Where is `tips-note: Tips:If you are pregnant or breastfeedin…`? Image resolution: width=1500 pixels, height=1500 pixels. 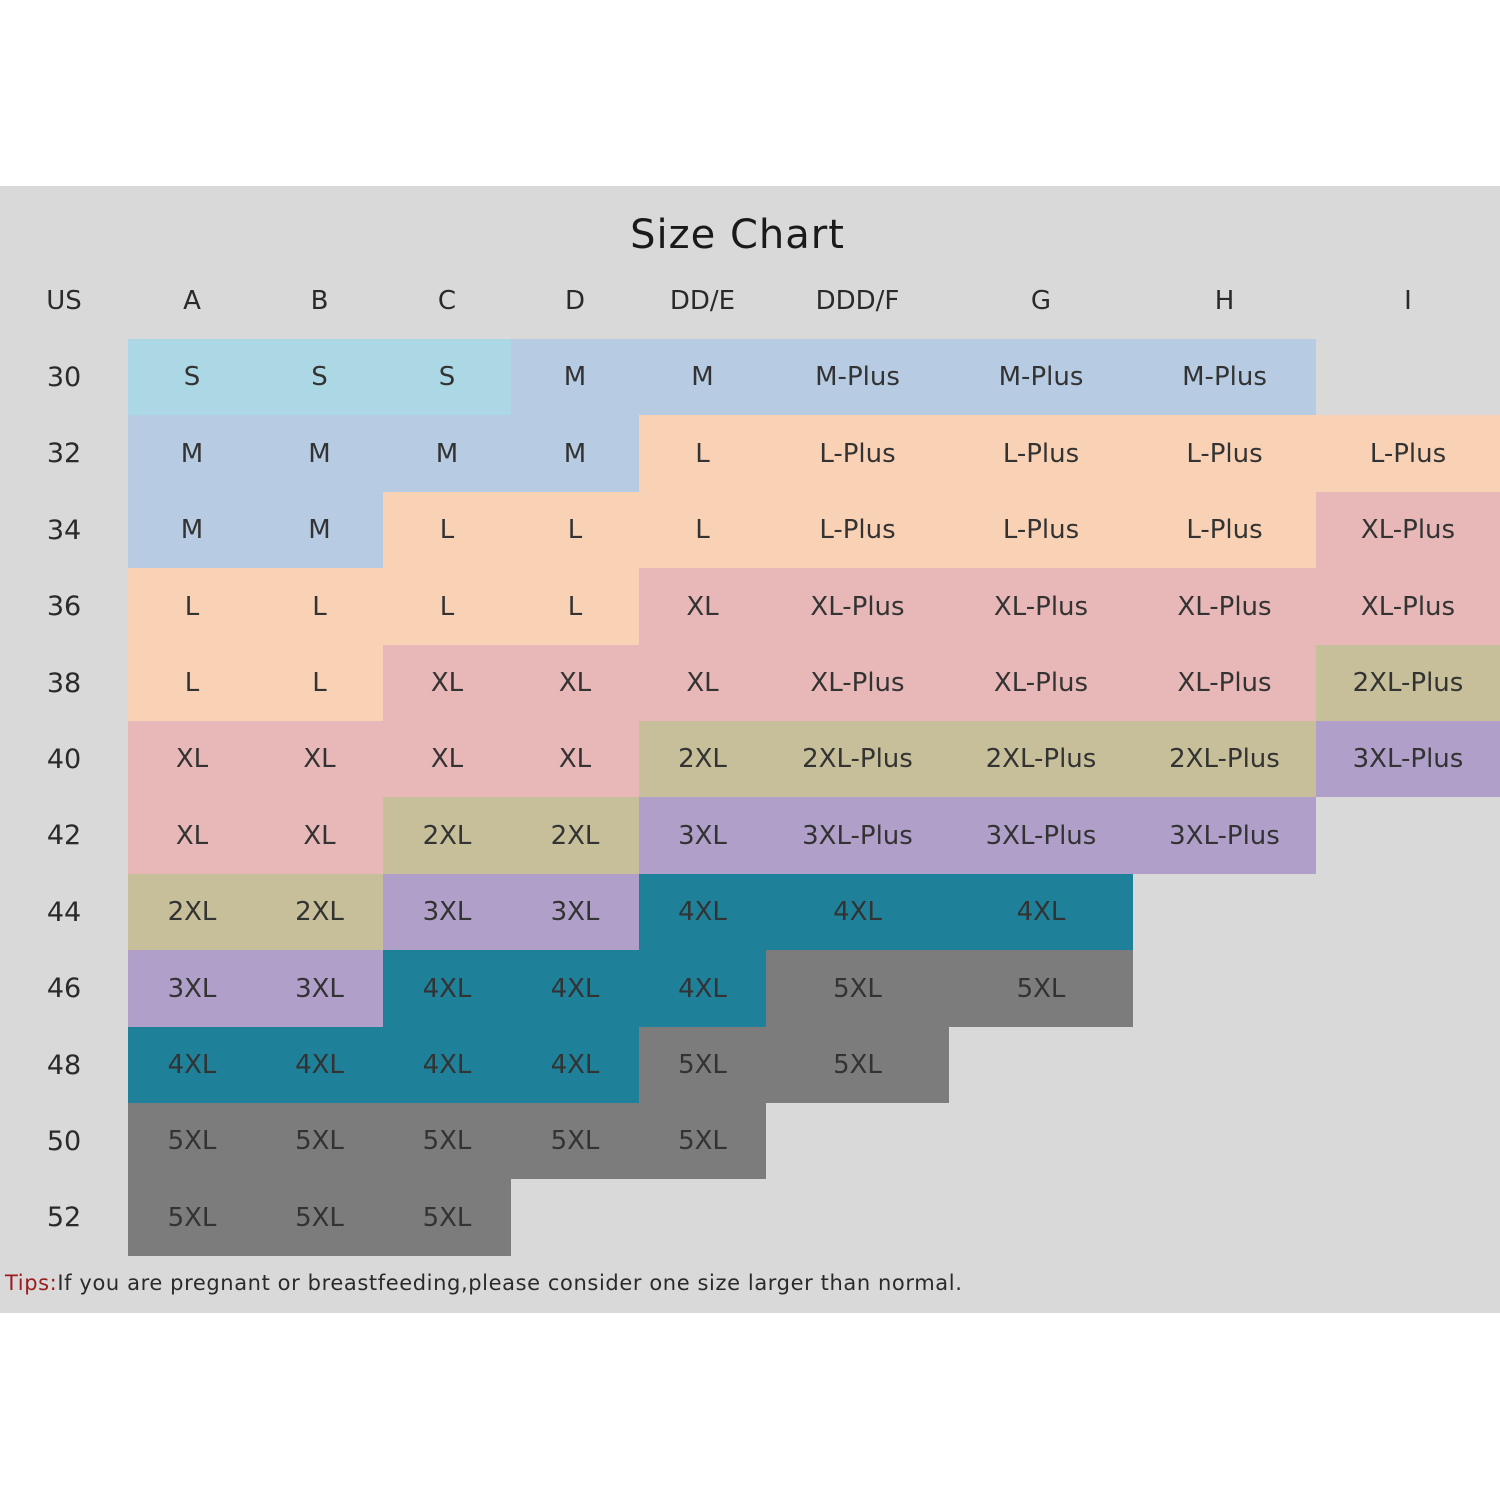 tips-note: Tips:If you are pregnant or breastfeedin… is located at coordinates (483, 1283).